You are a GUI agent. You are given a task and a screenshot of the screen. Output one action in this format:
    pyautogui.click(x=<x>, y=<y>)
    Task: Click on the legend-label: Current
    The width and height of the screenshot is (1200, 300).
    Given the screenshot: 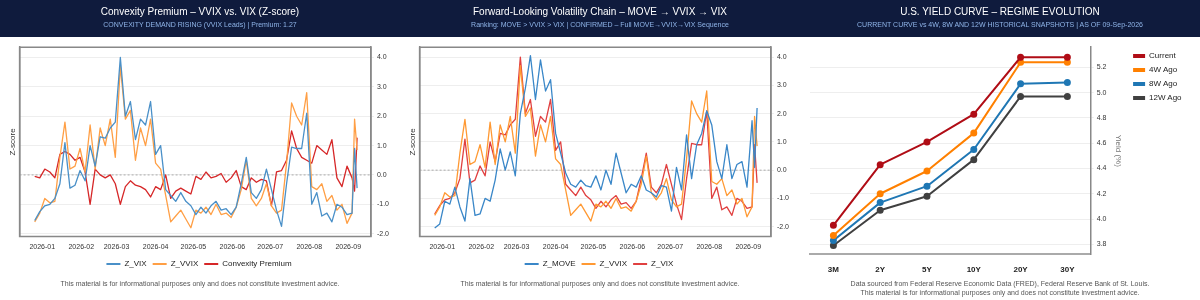 What is the action you would take?
    pyautogui.click(x=1163, y=56)
    